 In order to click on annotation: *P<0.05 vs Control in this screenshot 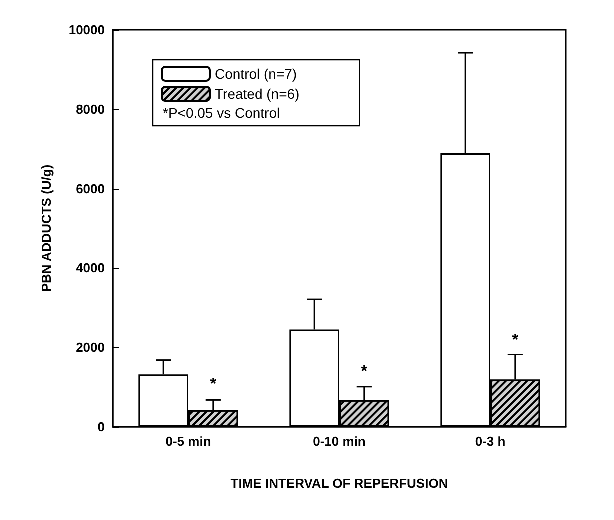, I will do `click(221, 113)`.